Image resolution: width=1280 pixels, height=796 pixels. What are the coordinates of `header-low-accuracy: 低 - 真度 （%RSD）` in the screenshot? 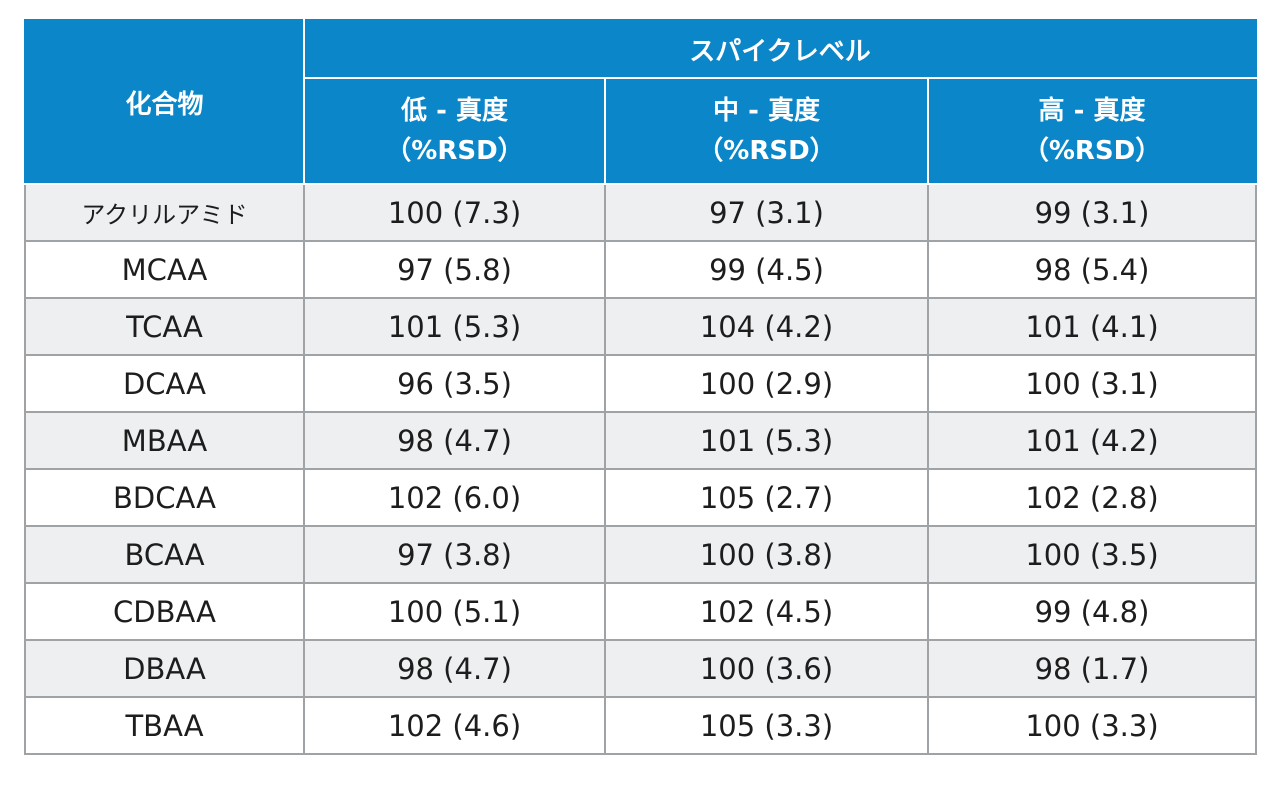 It's located at (454, 131).